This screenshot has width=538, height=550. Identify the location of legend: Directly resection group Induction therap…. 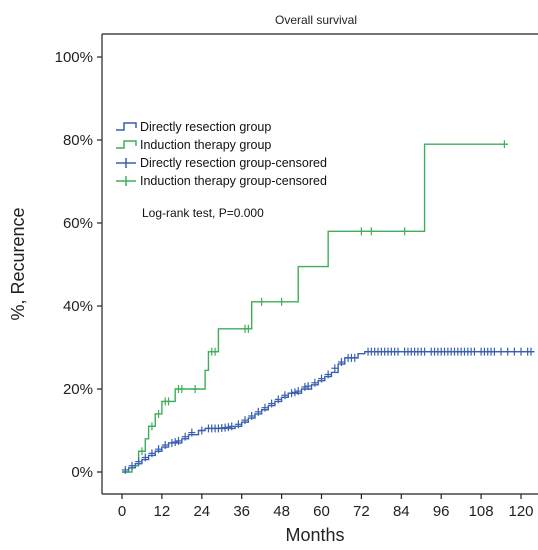
(221, 154).